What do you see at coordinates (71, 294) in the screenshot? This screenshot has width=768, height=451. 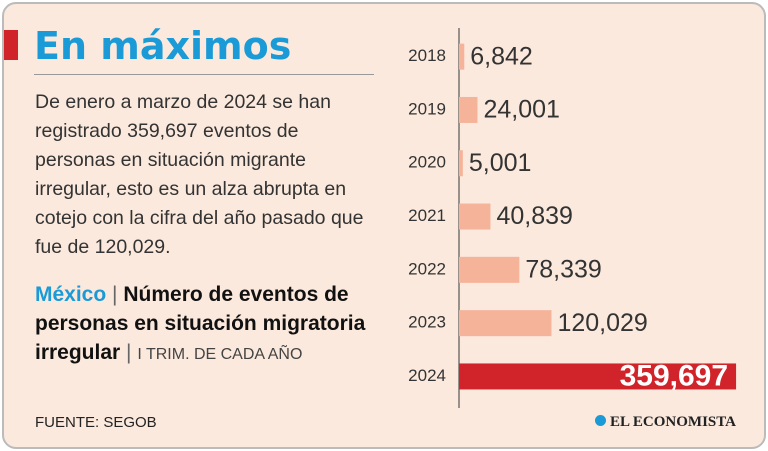 I see `subtitle-region: México` at bounding box center [71, 294].